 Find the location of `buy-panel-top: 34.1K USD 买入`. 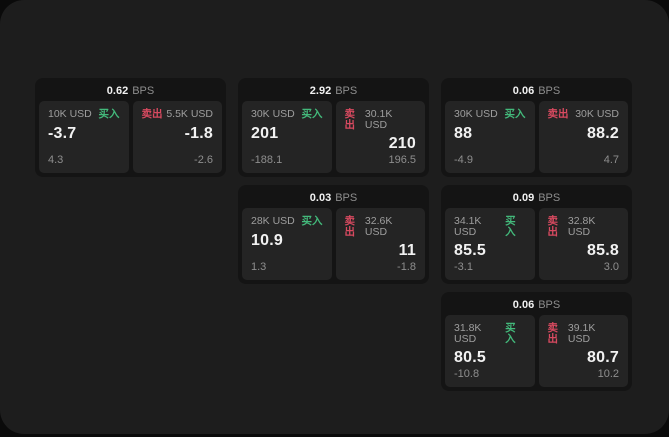

buy-panel-top: 34.1K USD 买入 is located at coordinates (490, 226).